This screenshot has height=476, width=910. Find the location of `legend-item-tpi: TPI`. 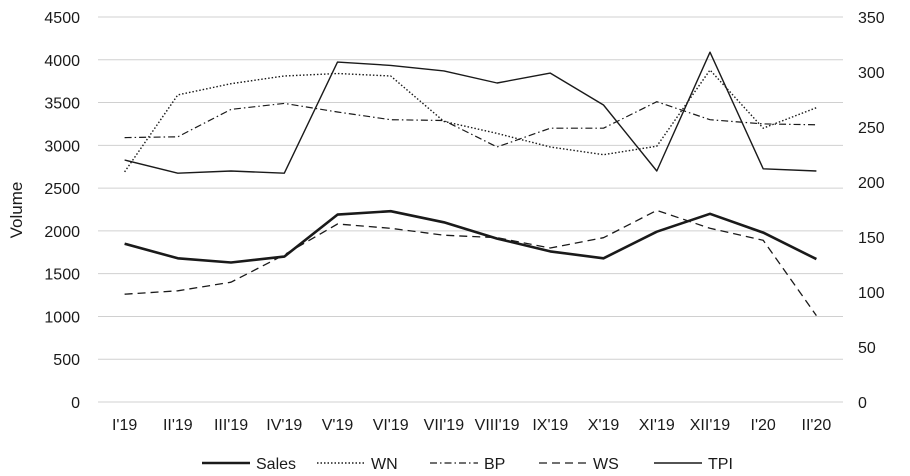

legend-item-tpi: TPI is located at coordinates (693, 464).